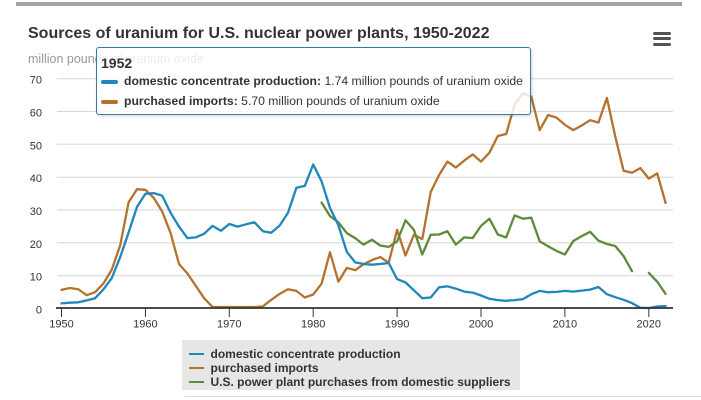 This screenshot has width=701, height=400. Describe the element at coordinates (313, 325) in the screenshot. I see `svg-text: 1980` at that location.